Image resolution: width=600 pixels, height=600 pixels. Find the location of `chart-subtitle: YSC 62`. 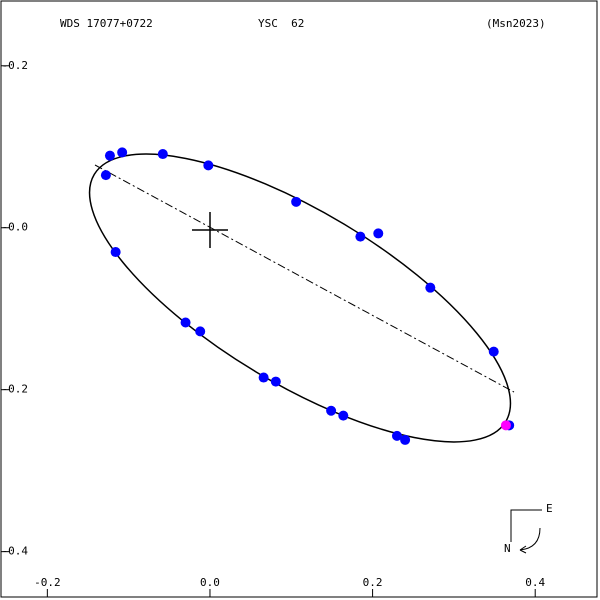

chart-subtitle: YSC 62 is located at coordinates (281, 23).